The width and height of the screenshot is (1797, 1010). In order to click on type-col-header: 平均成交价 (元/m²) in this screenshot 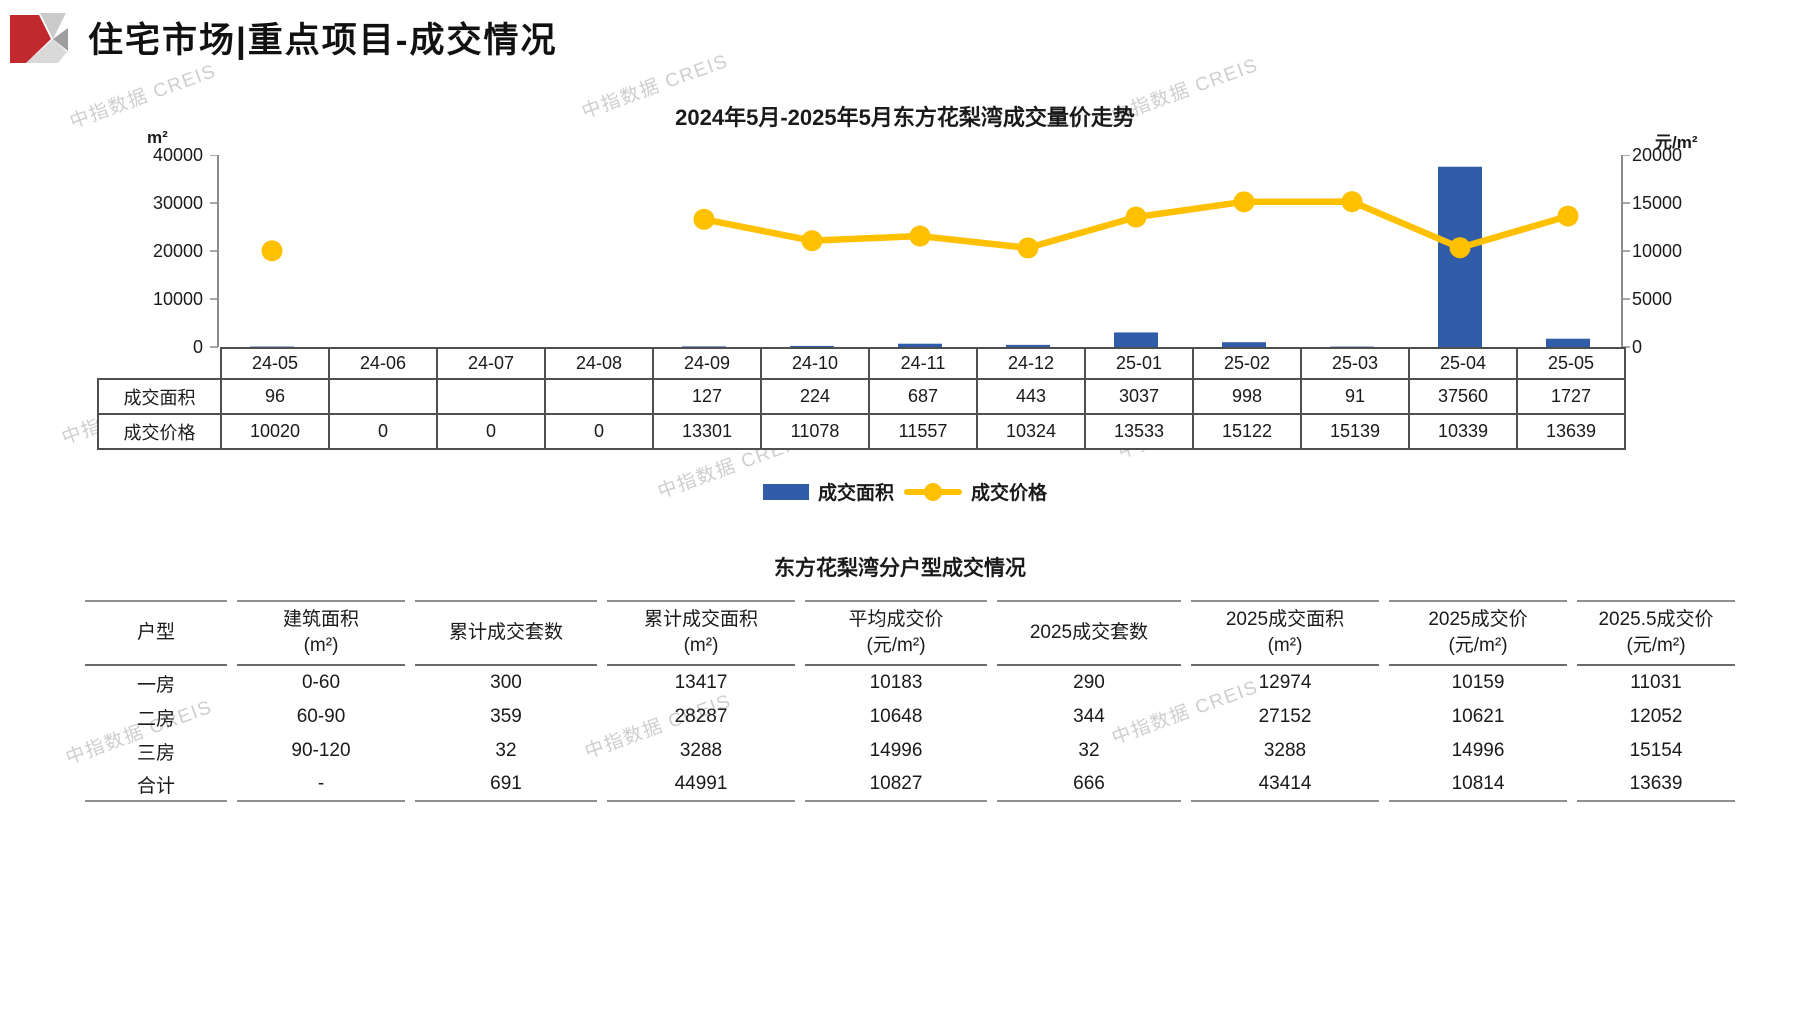, I will do `click(896, 633)`.